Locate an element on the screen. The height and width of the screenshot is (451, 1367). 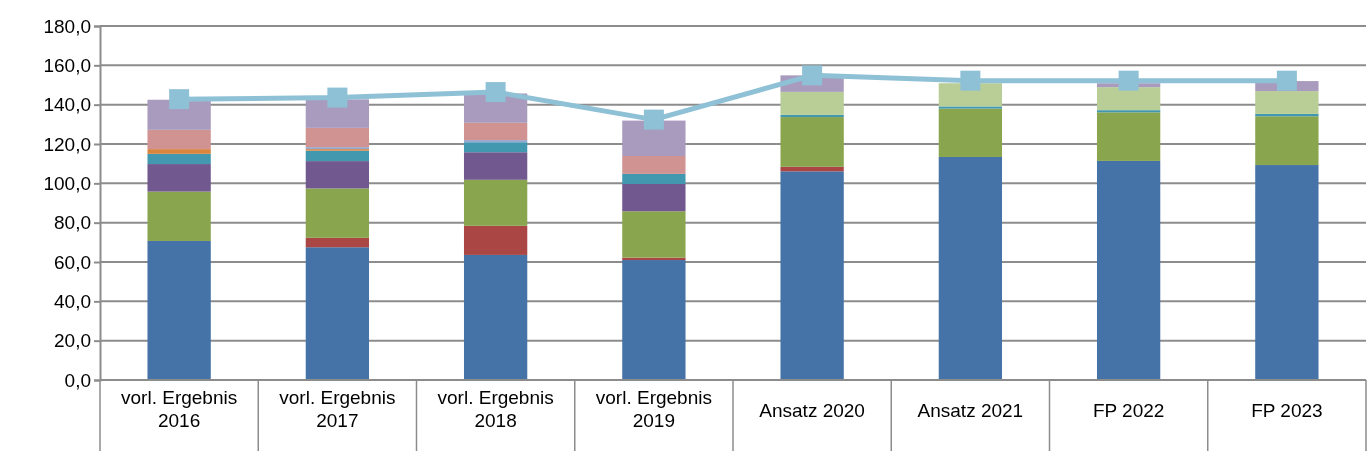
x-tick-label: vorl. Ergebnis 2016 is located at coordinates (179, 409).